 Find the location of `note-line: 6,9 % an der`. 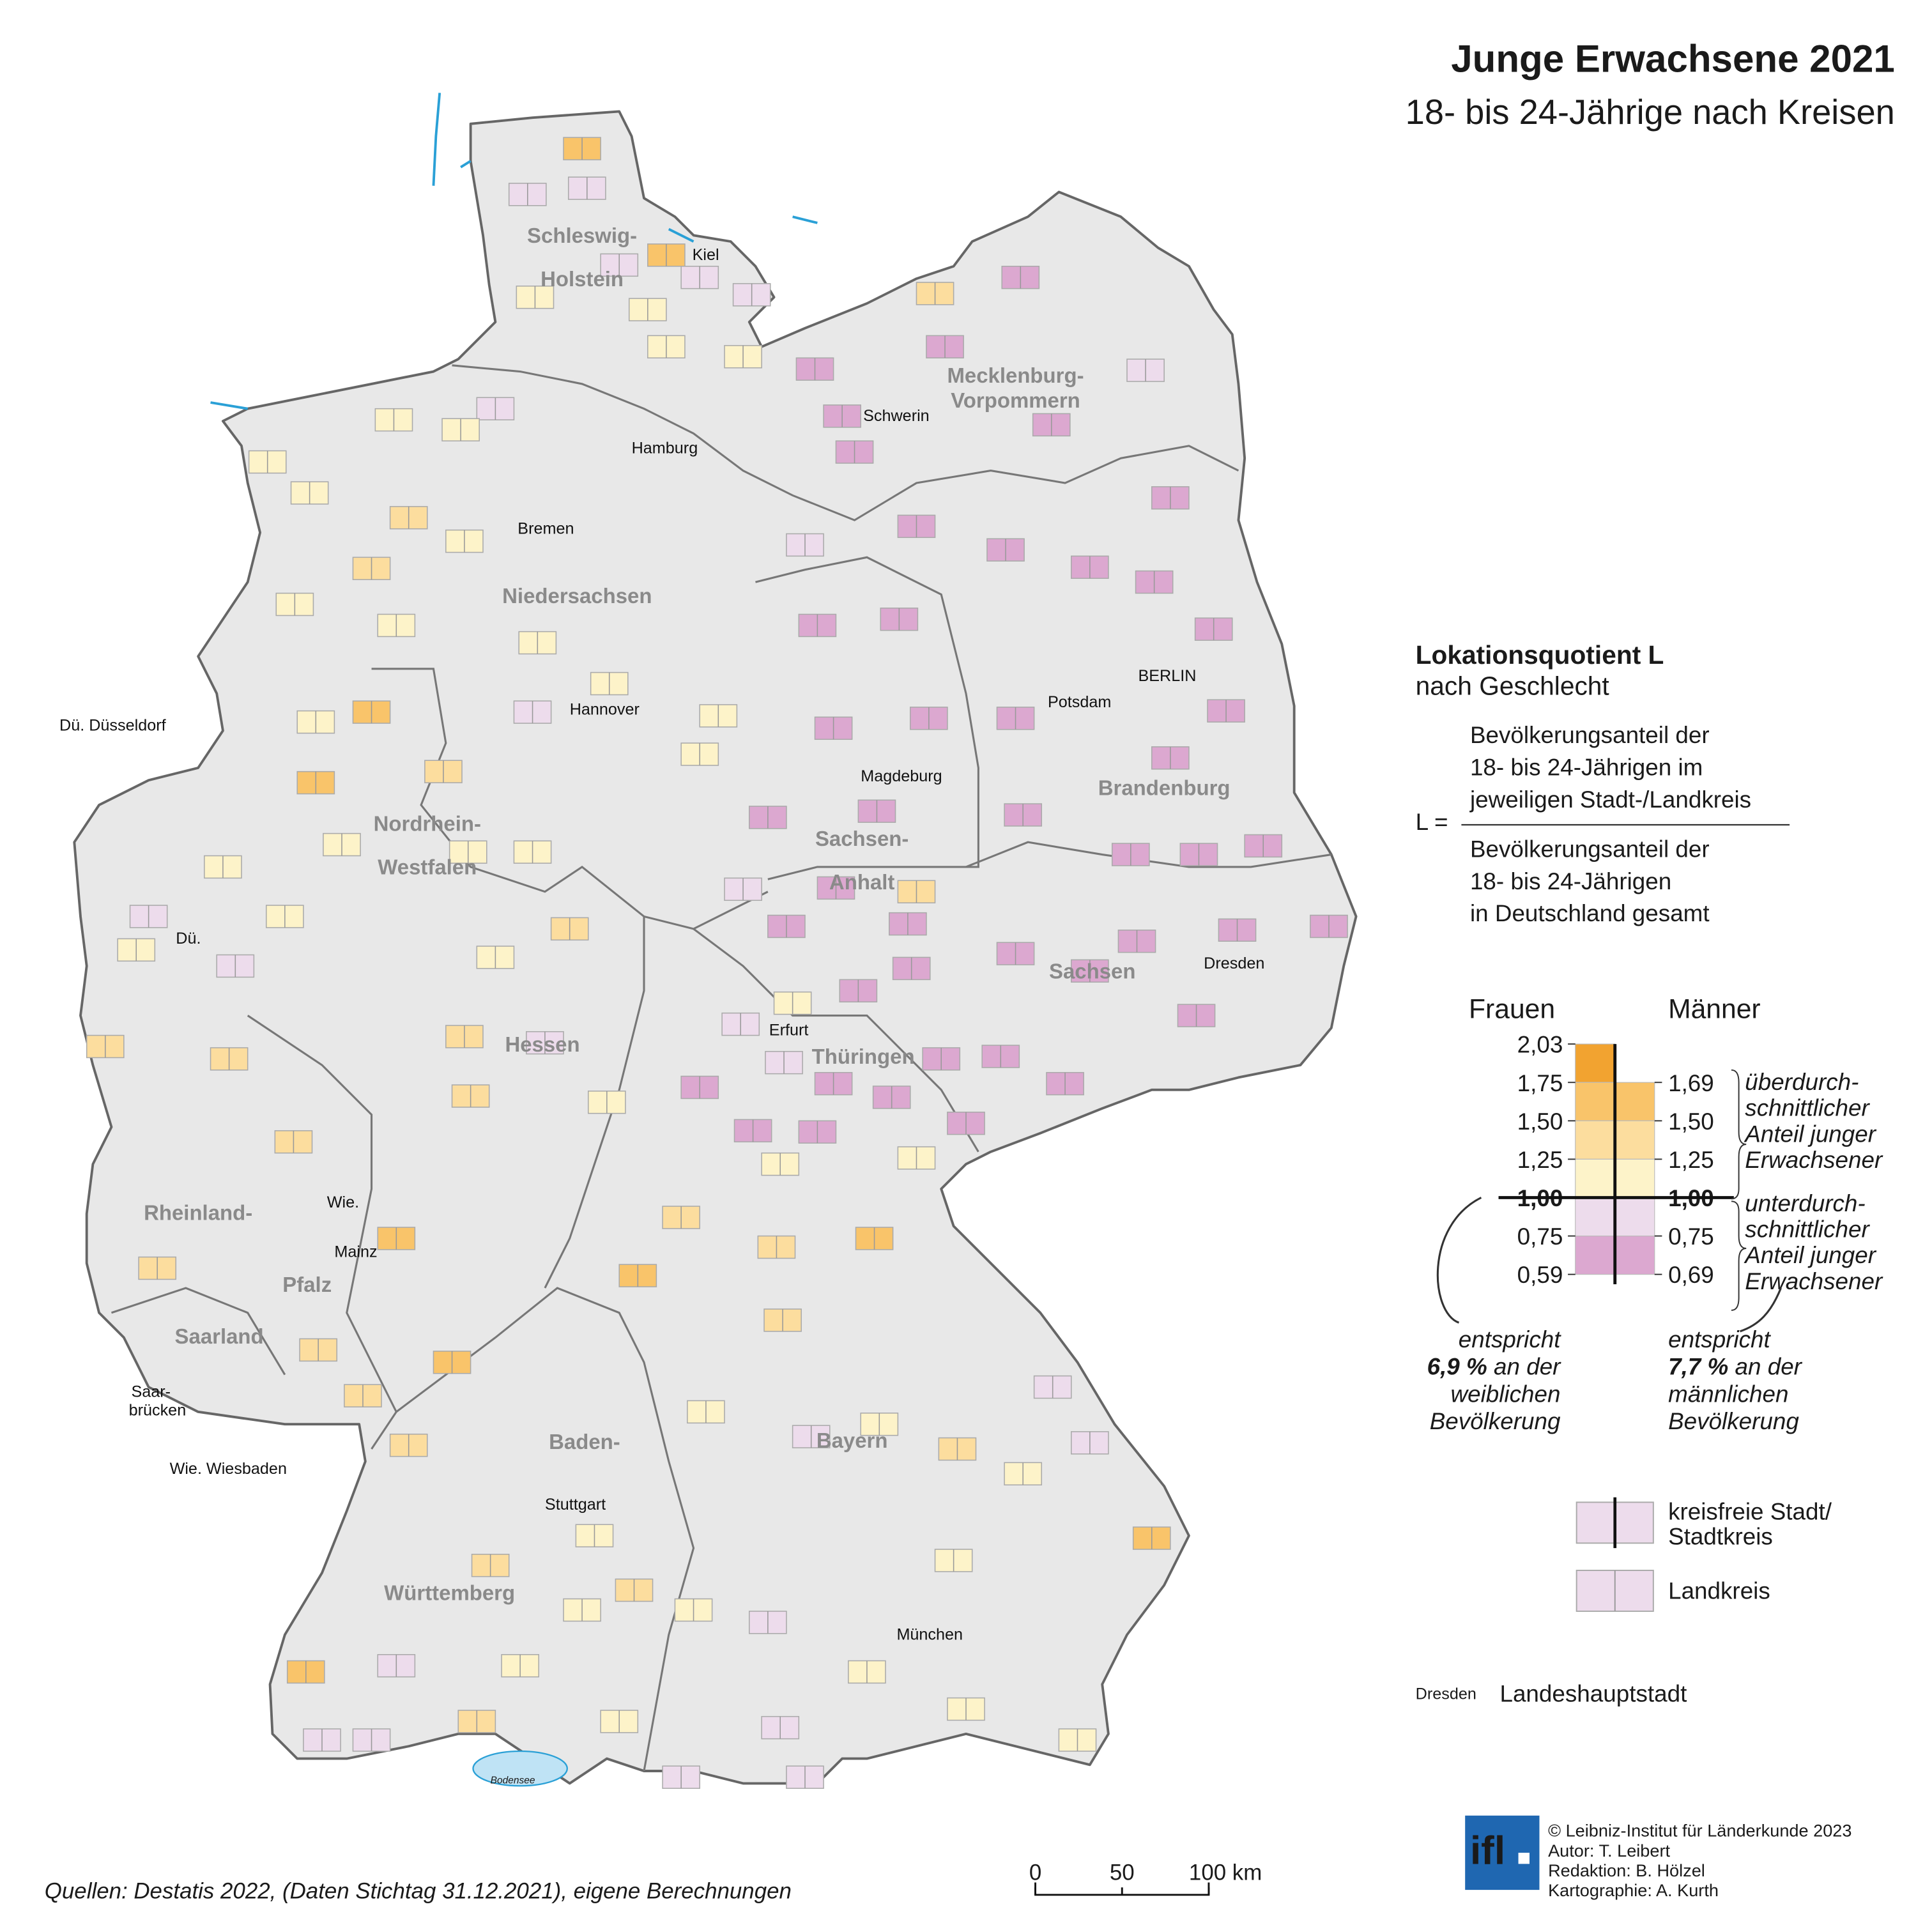

note-line: 6,9 % an der is located at coordinates (1494, 1367).